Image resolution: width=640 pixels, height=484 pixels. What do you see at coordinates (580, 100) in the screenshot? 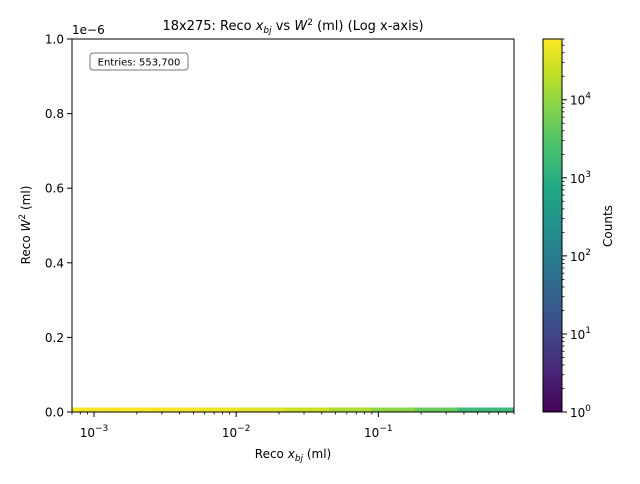
I see `colorbar-tick-label: 10⁴` at bounding box center [580, 100].